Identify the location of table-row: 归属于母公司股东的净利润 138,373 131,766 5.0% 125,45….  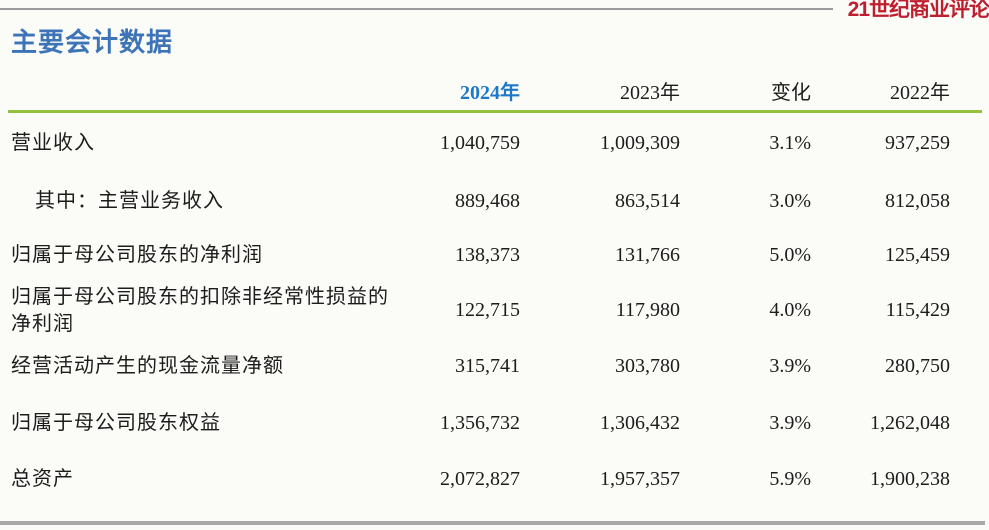
(480, 255).